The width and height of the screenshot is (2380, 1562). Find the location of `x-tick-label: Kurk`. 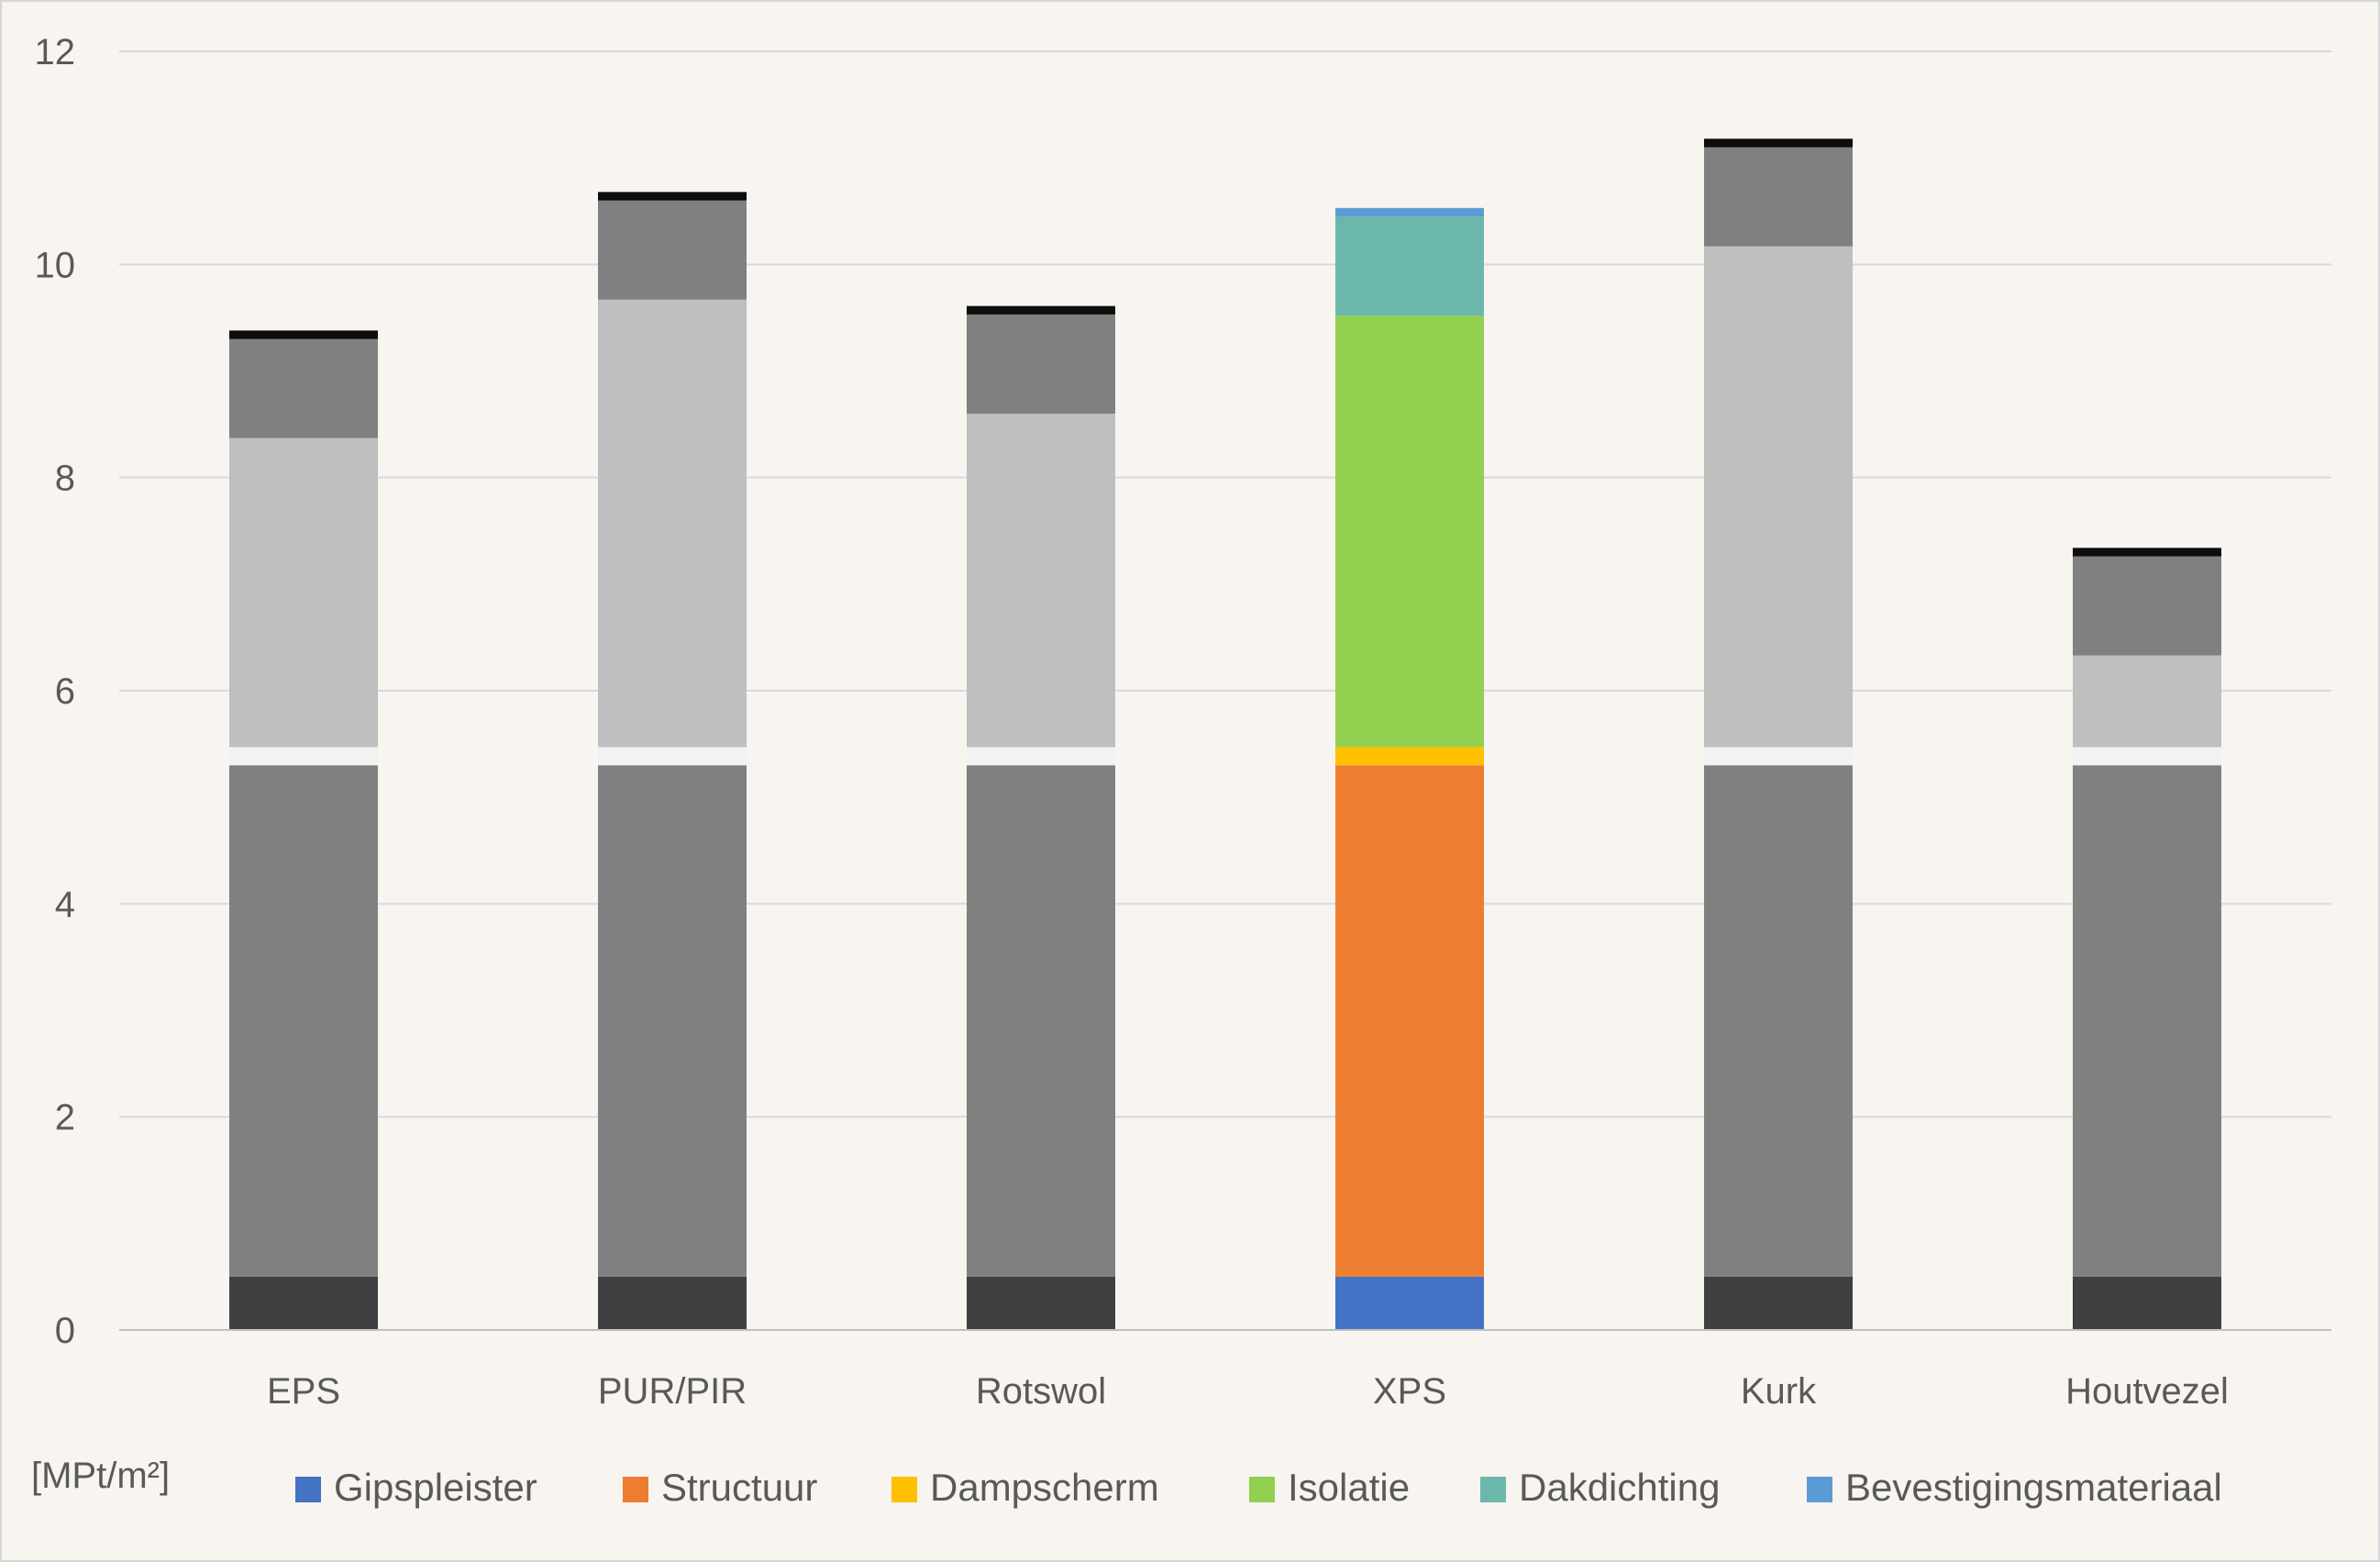

x-tick-label: Kurk is located at coordinates (1779, 1391).